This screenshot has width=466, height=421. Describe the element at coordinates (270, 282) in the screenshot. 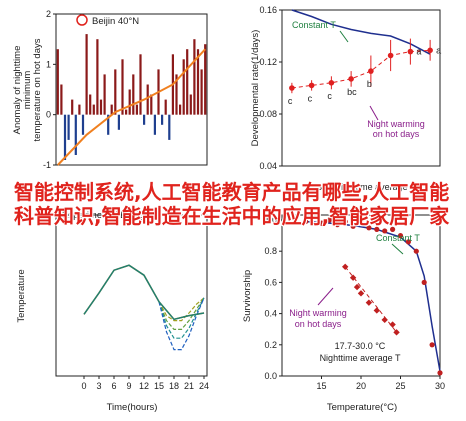

I see `panel4-ytick-label-3: 0.6` at that location.